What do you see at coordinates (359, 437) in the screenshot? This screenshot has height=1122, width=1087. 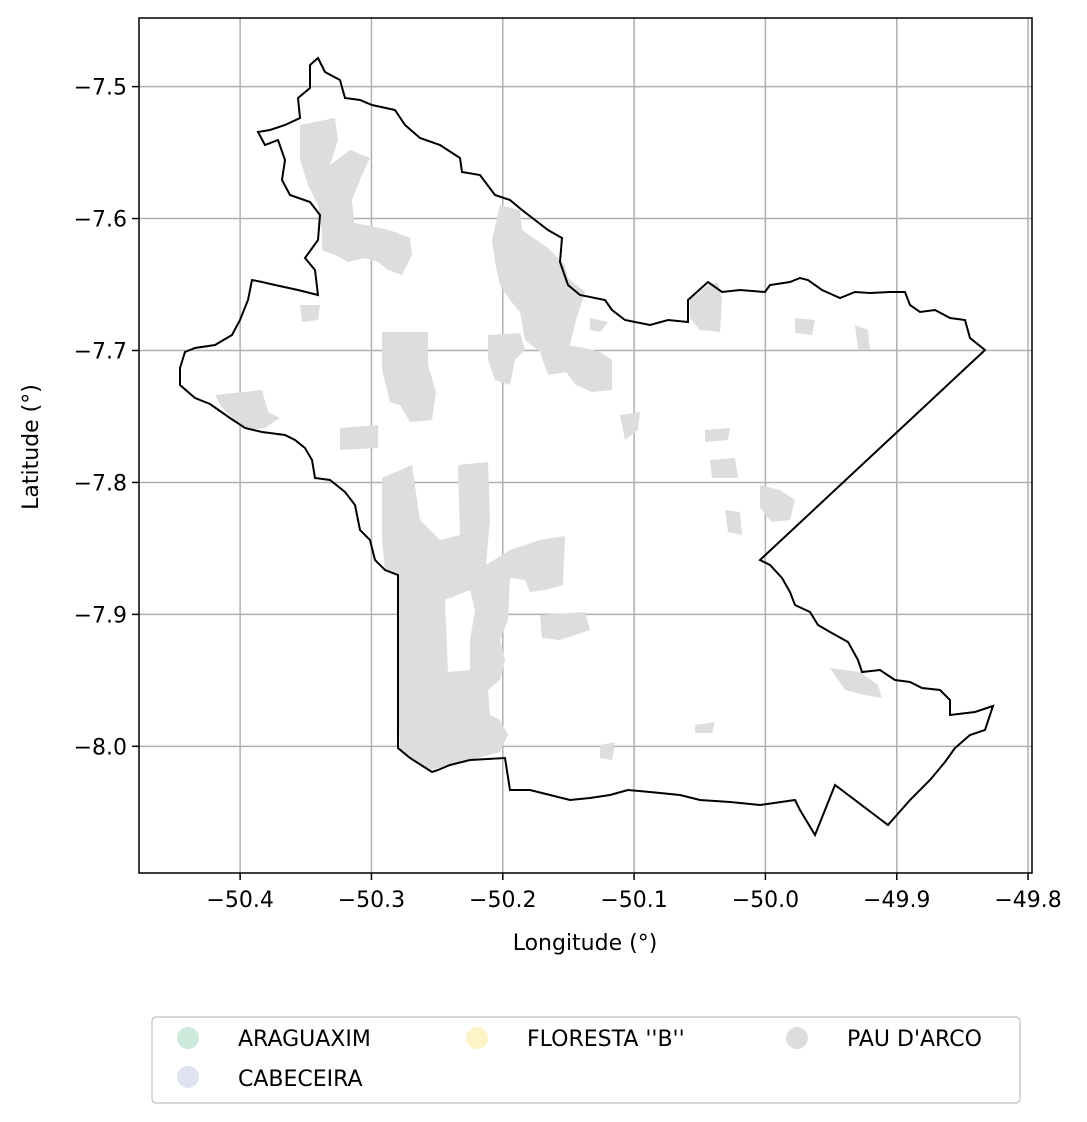 I see `parcel-west-b` at bounding box center [359, 437].